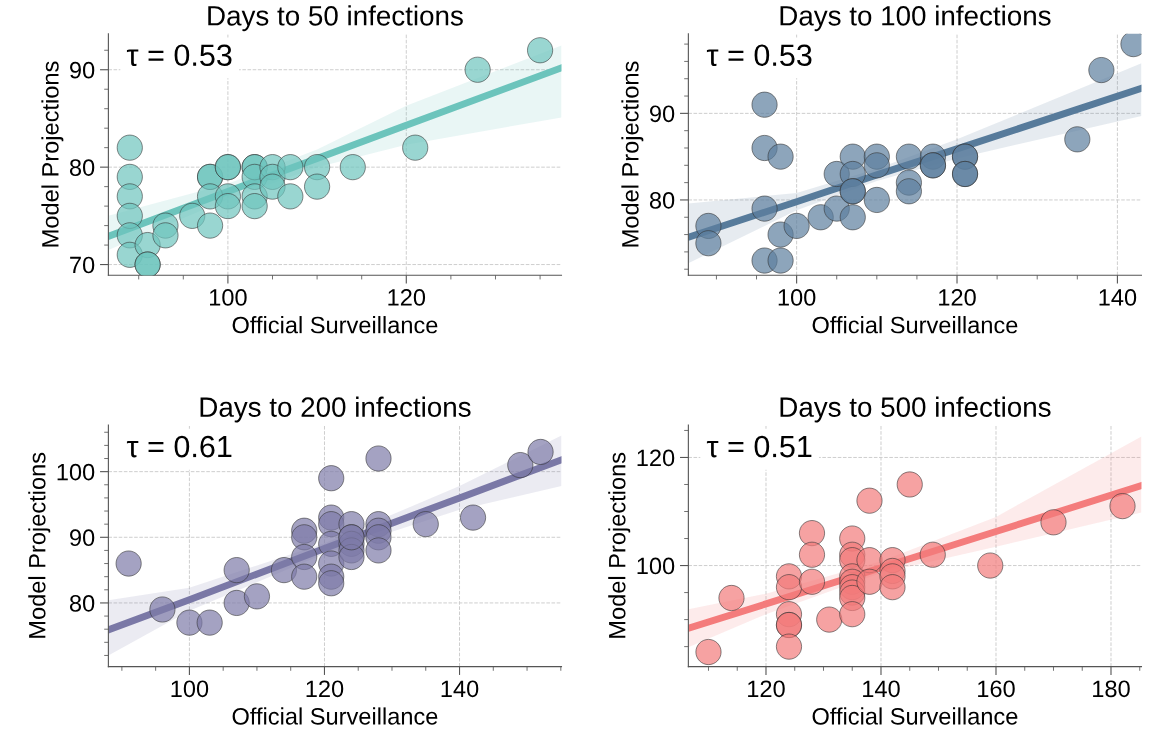 This screenshot has width=1153, height=749. What do you see at coordinates (915, 18) in the screenshot?
I see `chart-title: Days to 100 infections` at bounding box center [915, 18].